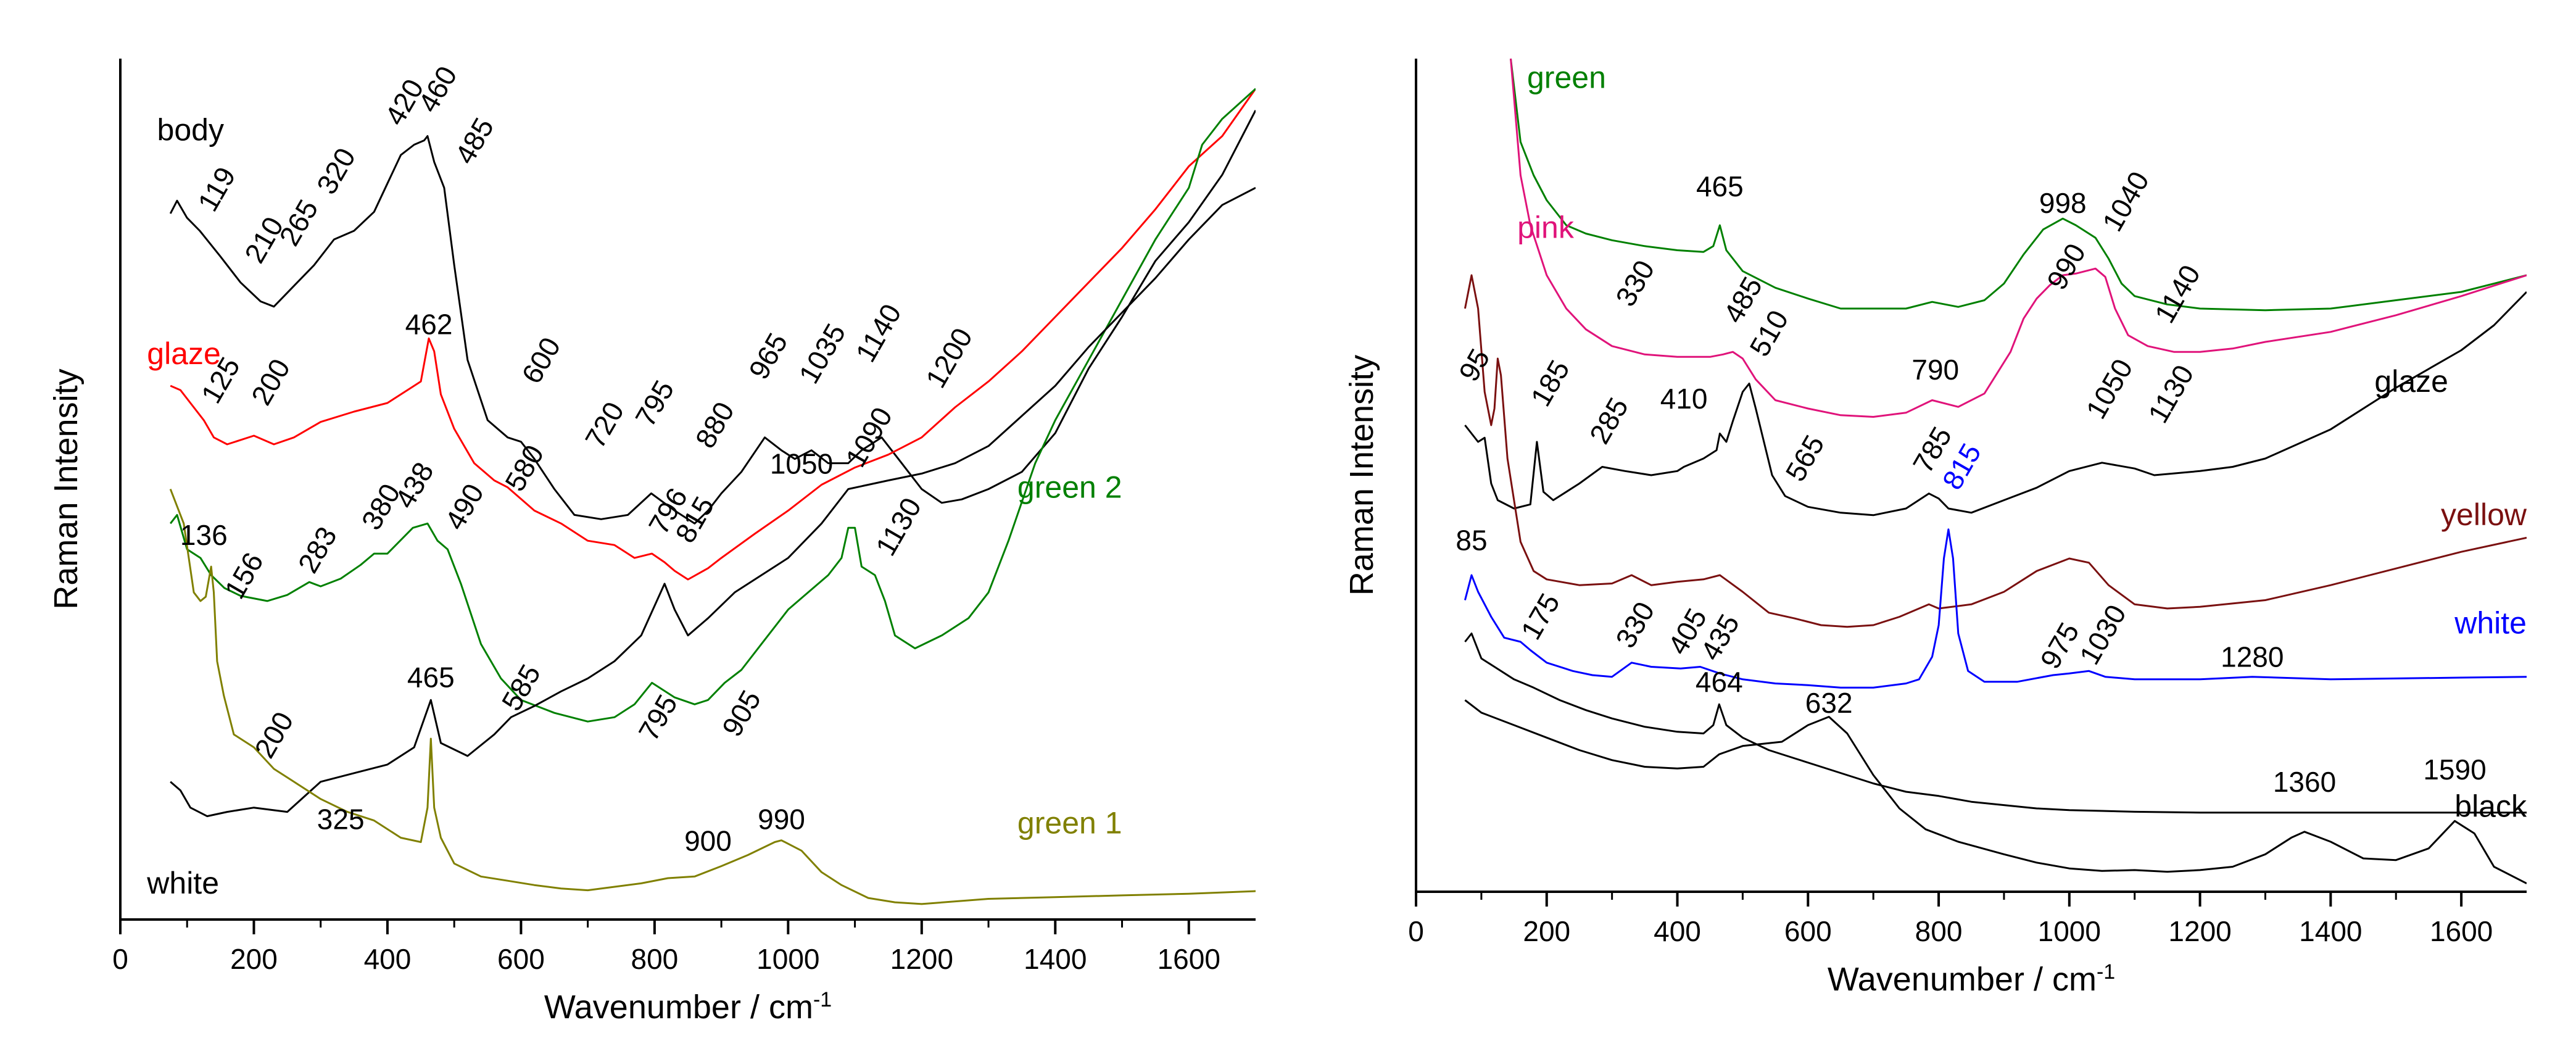 Image resolution: width=2576 pixels, height=1038 pixels. Describe the element at coordinates (216, 190) in the screenshot. I see `peak-label: 119` at that location.